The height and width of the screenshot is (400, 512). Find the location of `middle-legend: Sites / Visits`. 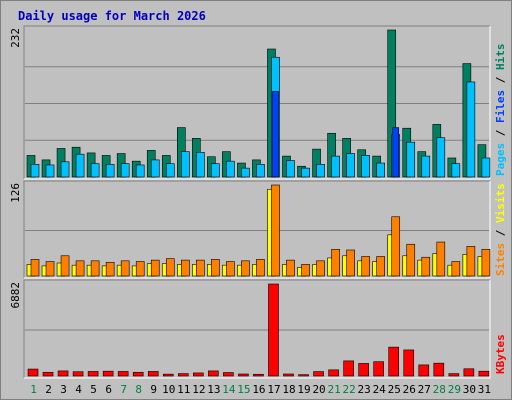

middle-legend: Sites / Visits is located at coordinates (500, 229).